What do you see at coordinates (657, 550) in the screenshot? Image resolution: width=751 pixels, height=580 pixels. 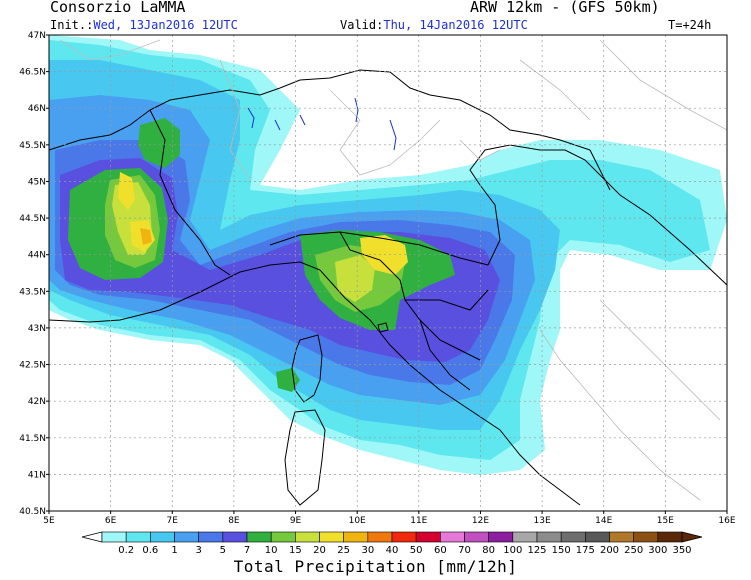 I see `legend-label: 300` at bounding box center [657, 550].